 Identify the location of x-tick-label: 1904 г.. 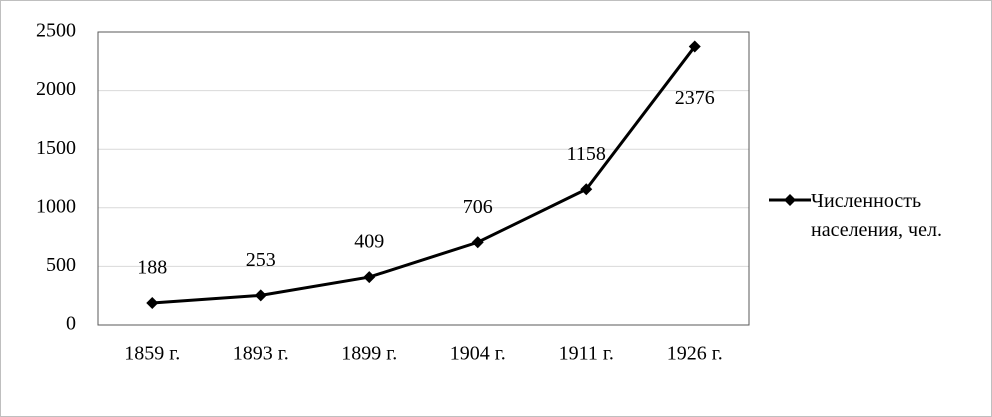
(478, 354).